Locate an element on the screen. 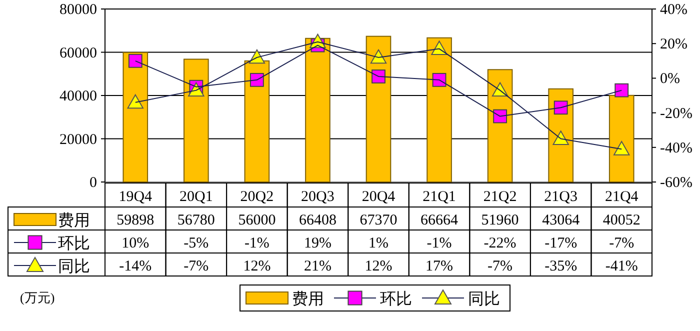  legend-label: 同比 is located at coordinates (74, 267).